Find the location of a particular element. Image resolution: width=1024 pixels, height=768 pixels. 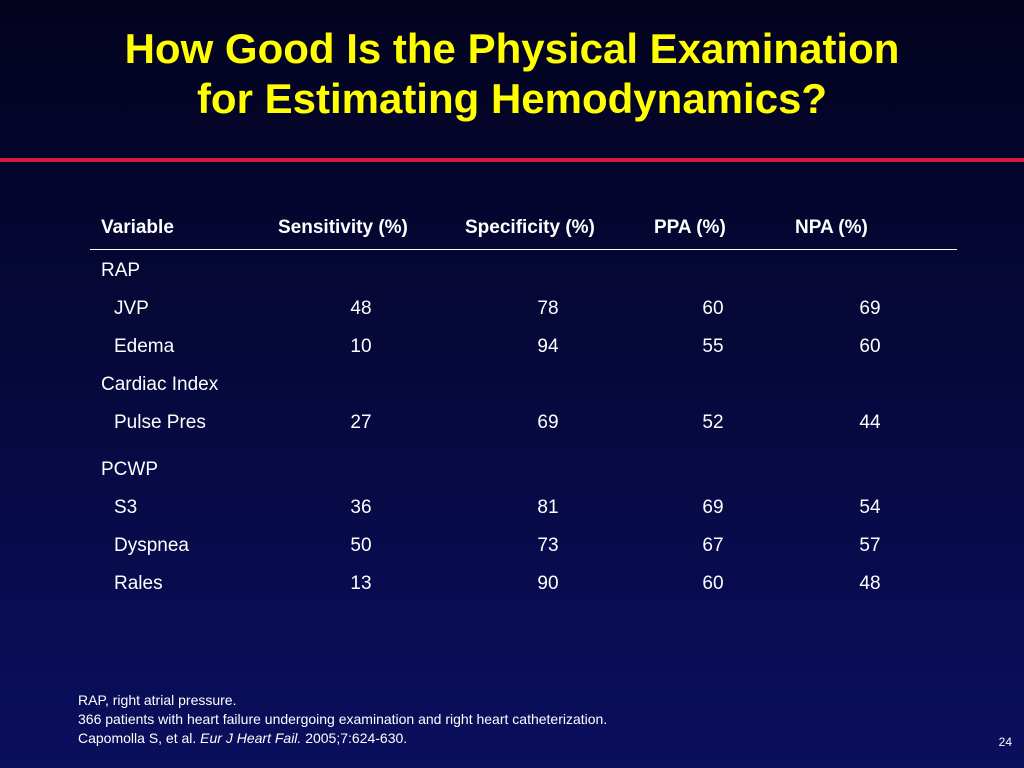

row-specificity: 90 is located at coordinates (548, 583).